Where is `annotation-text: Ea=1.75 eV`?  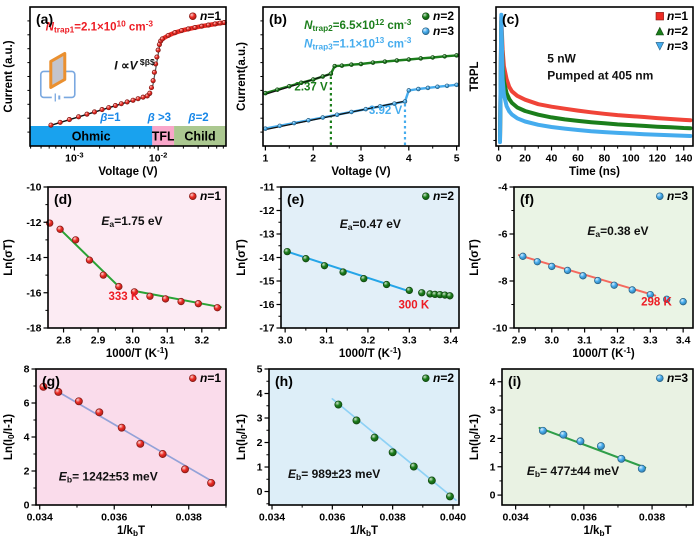
annotation-text: Ea=1.75 eV is located at coordinates (131, 221).